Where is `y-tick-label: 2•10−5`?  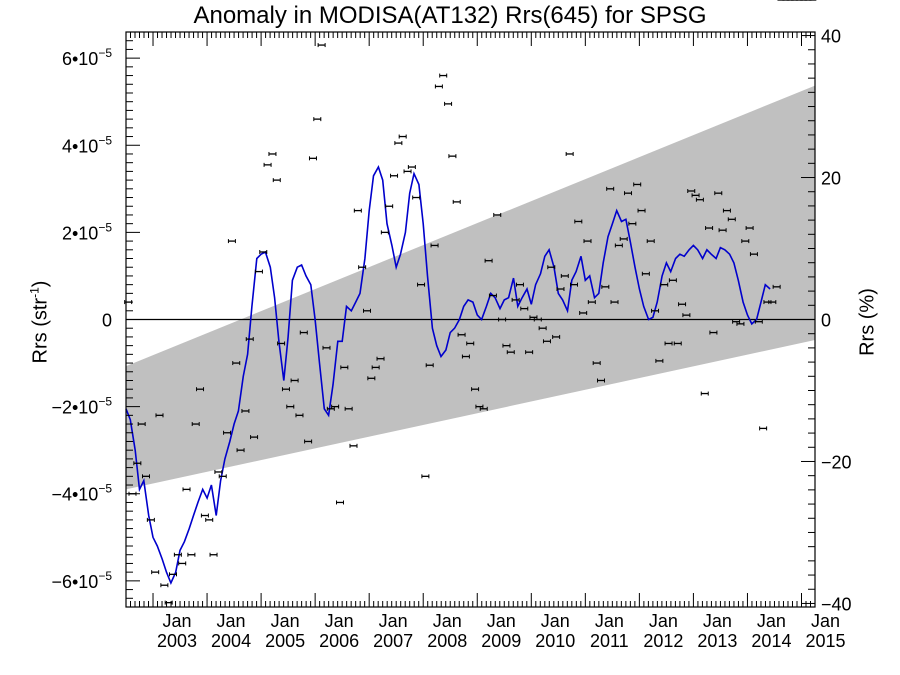 y-tick-label: 2•10−5 is located at coordinates (87, 231).